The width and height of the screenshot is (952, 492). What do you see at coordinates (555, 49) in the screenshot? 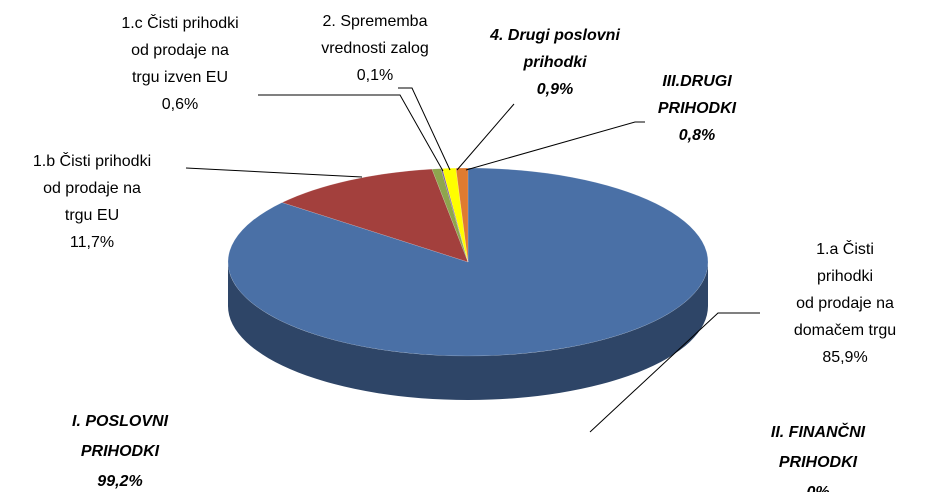
I see `category-label: 4. Drugi poslovni prihodki` at bounding box center [555, 49].